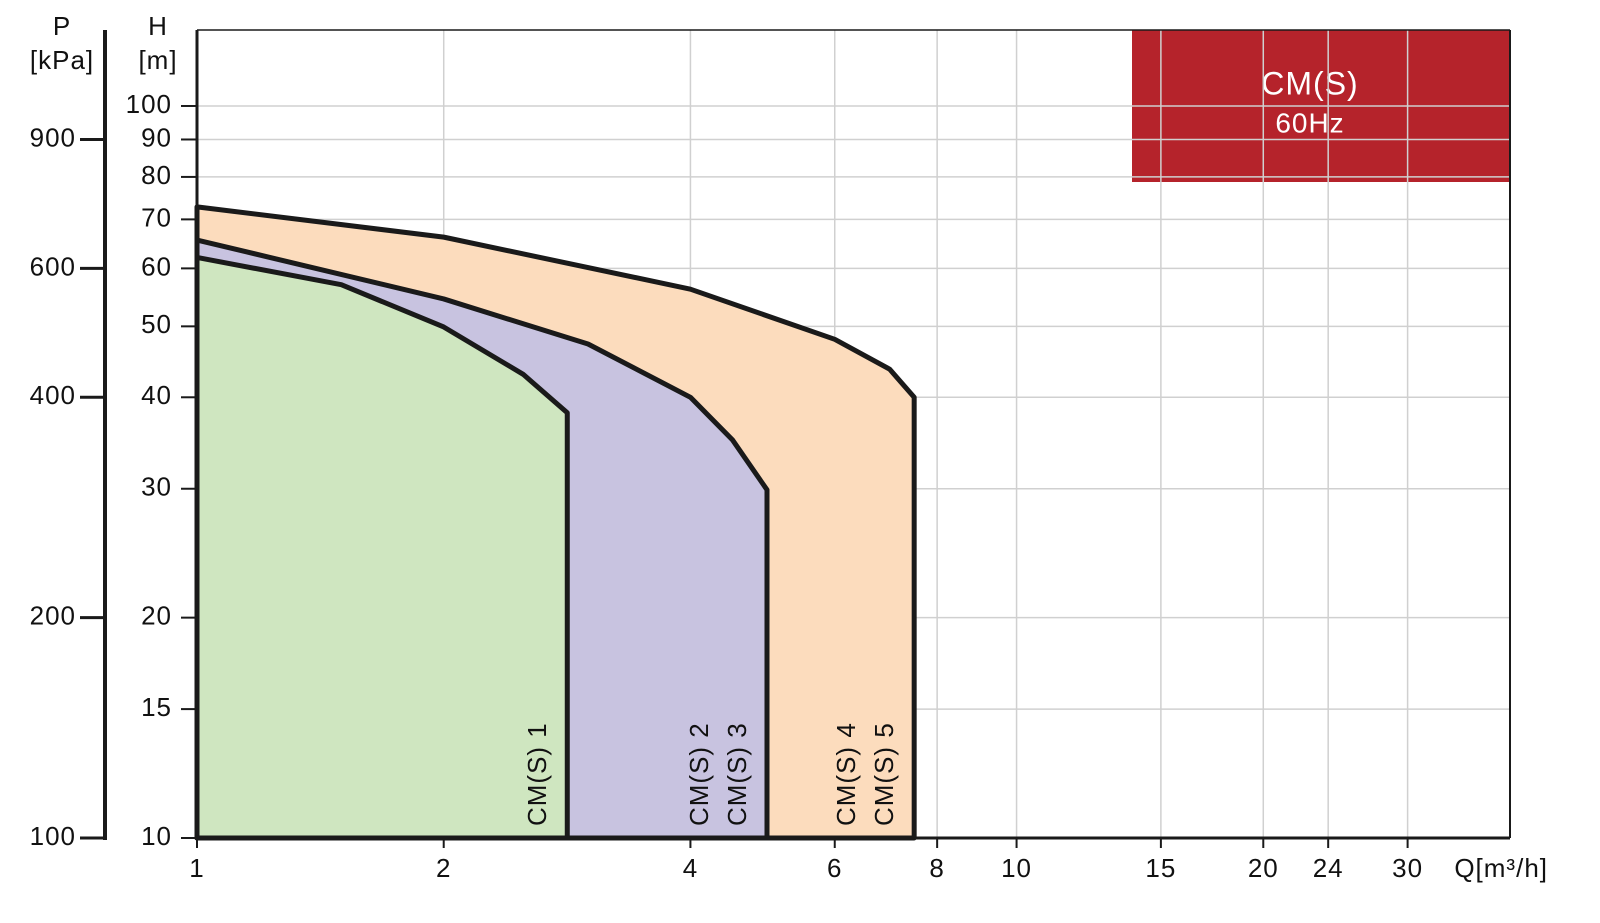 This screenshot has width=1600, height=923. What do you see at coordinates (62, 60) in the screenshot?
I see `y2-unit: [kPa]` at bounding box center [62, 60].